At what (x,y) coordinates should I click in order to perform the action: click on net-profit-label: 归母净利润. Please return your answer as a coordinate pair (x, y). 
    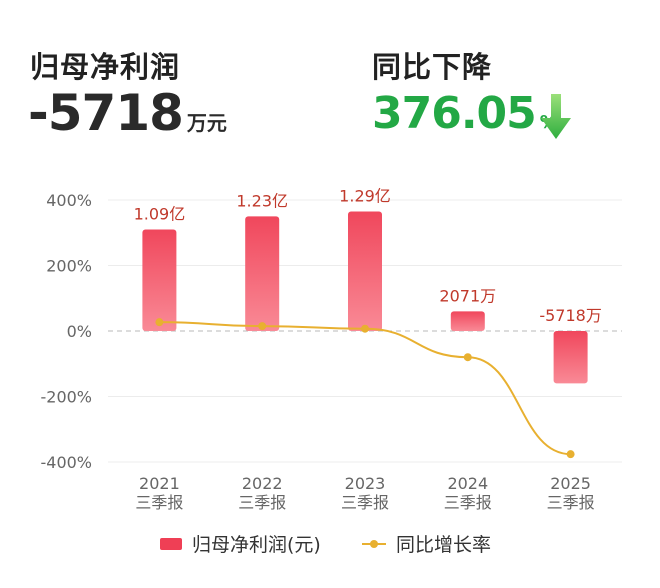
    Looking at the image, I should click on (105, 67).